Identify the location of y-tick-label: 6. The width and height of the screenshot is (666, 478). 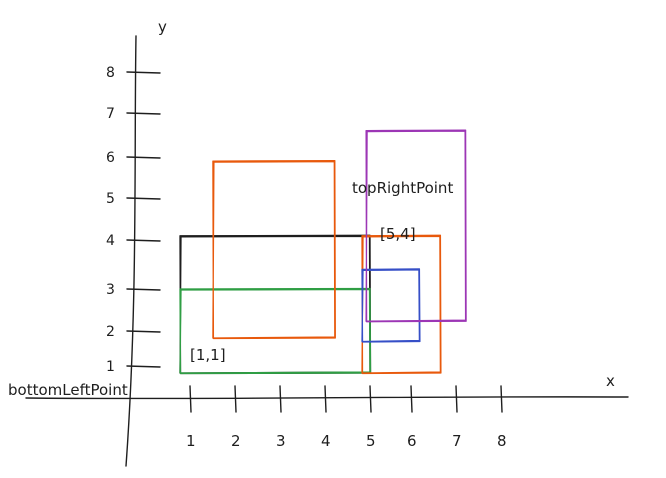
(110, 158).